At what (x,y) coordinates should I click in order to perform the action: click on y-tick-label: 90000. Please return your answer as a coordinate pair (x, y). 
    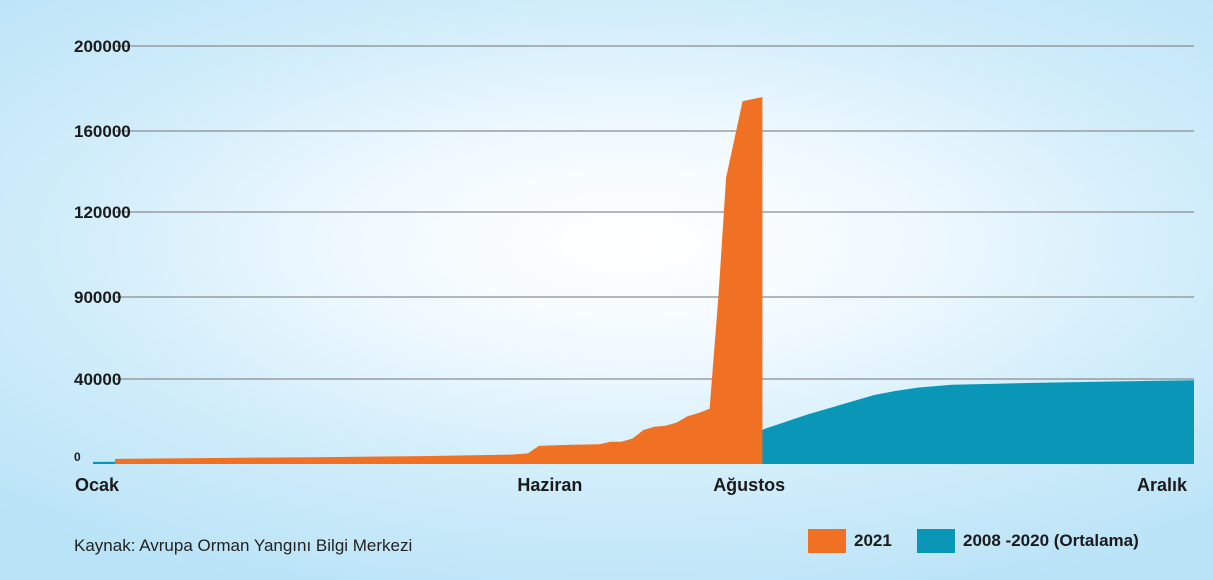
    Looking at the image, I should click on (97, 297).